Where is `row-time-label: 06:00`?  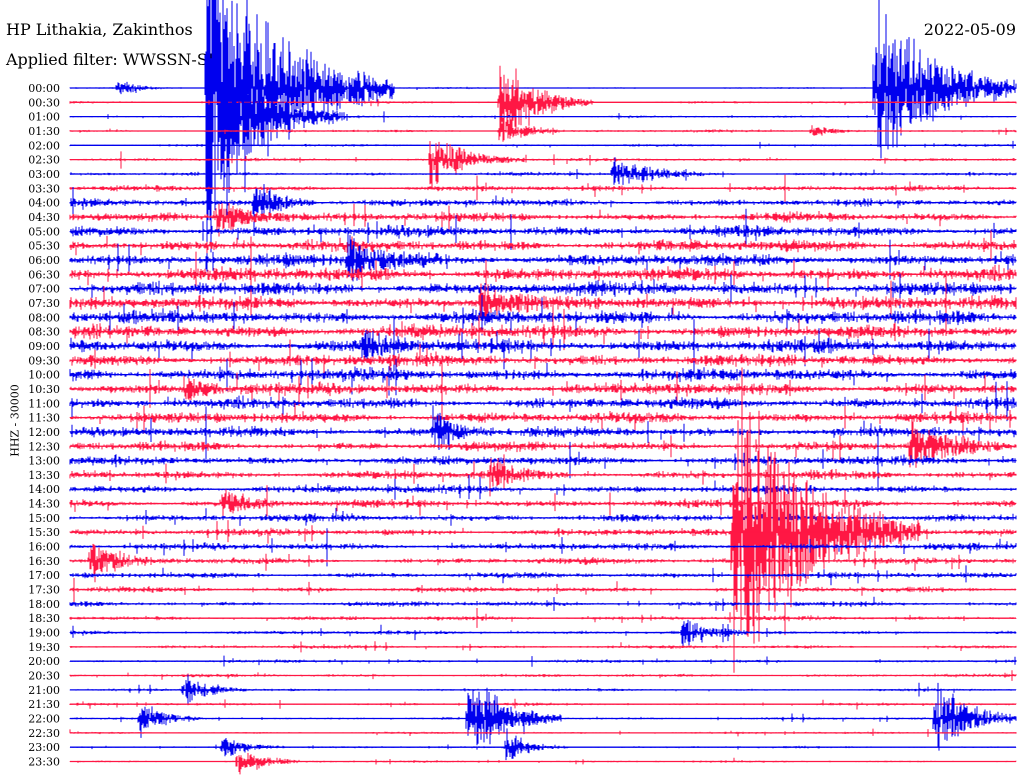
row-time-label: 06:00 is located at coordinates (44, 260).